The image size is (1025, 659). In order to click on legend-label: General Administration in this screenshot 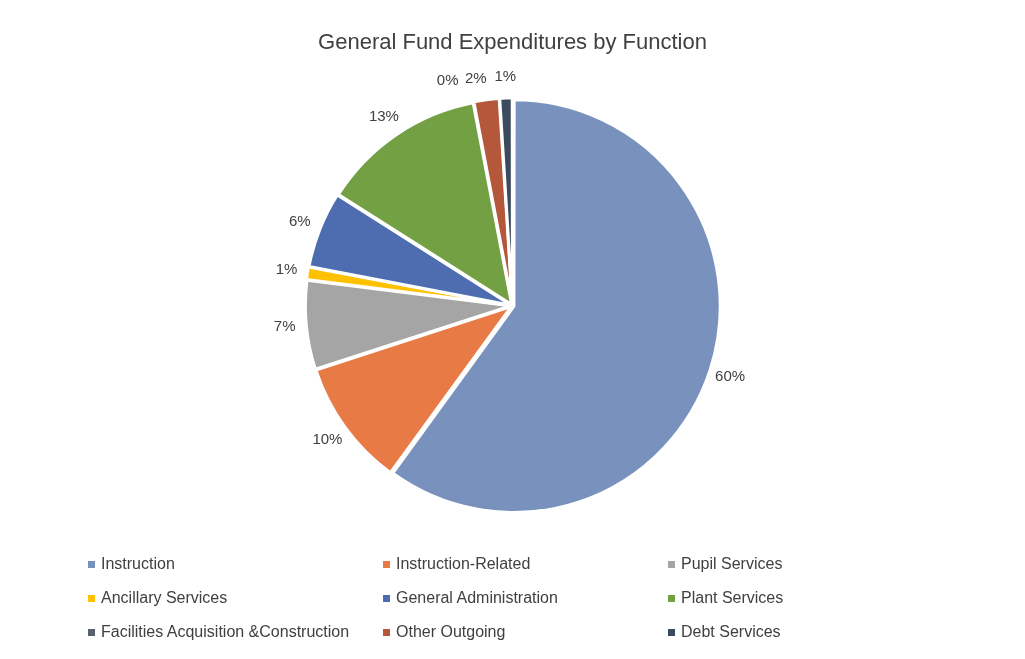, I will do `click(477, 598)`.